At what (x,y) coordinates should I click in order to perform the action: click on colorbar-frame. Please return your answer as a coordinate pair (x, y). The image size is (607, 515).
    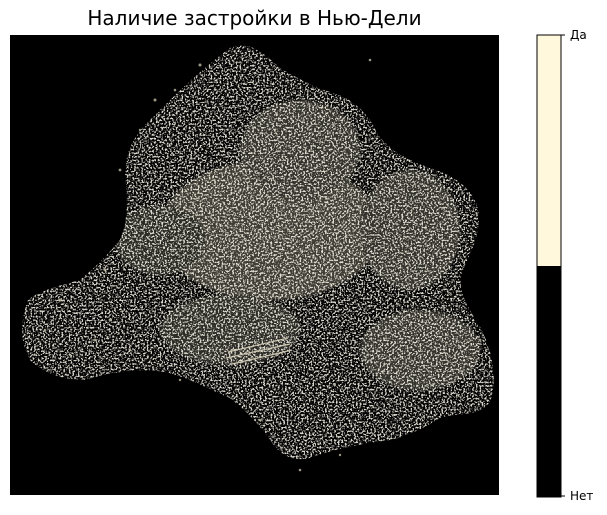
    Looking at the image, I should click on (549, 266).